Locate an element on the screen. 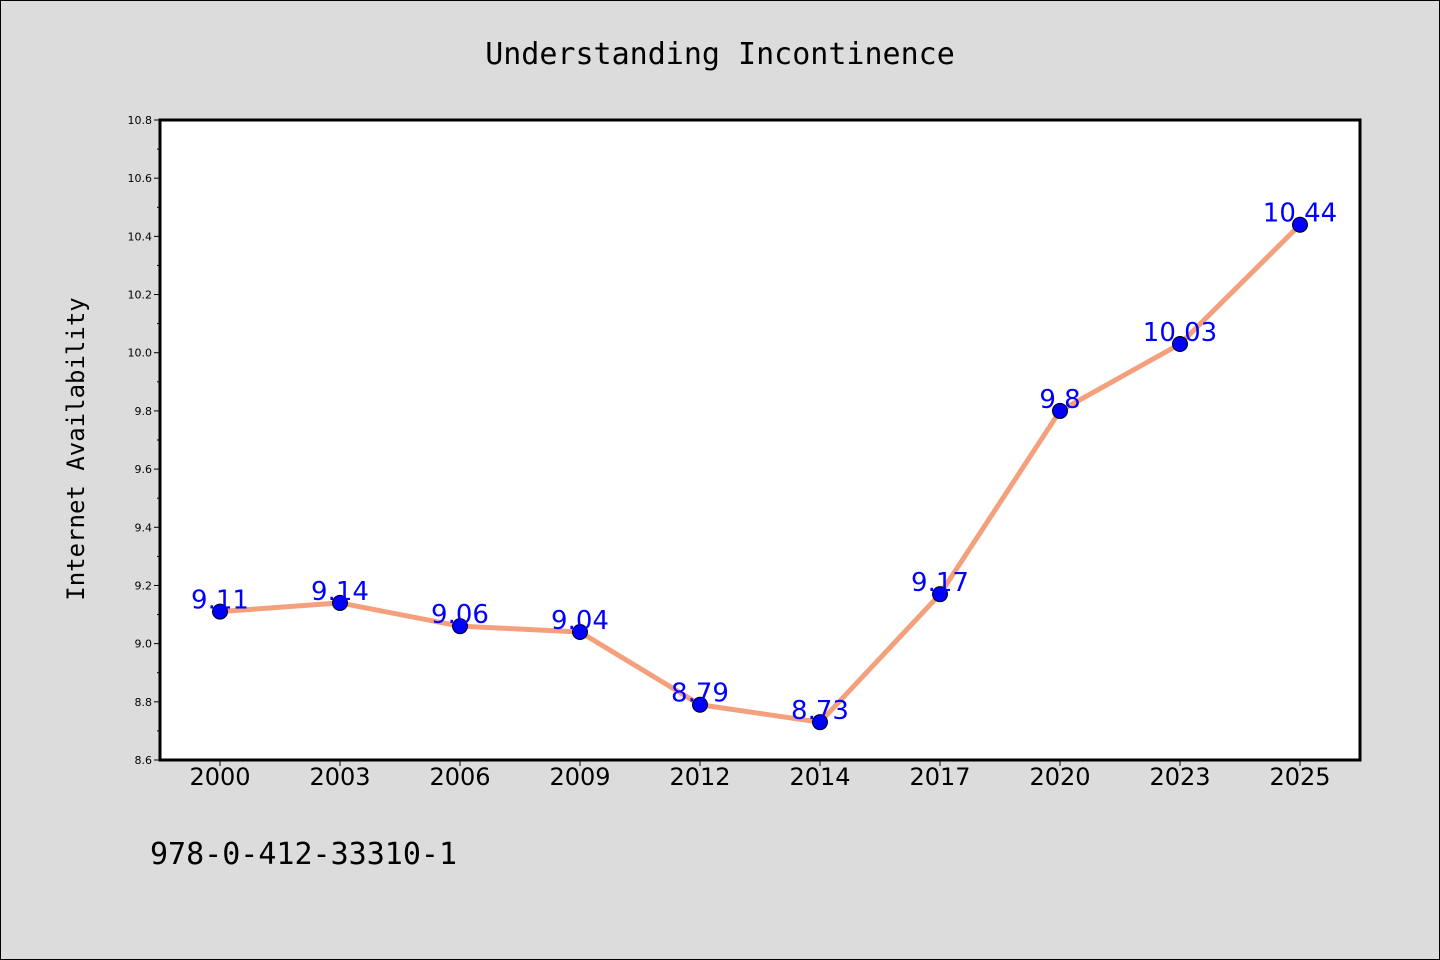 This screenshot has width=1440, height=960. y-tick-label: 10.6 is located at coordinates (140, 178).